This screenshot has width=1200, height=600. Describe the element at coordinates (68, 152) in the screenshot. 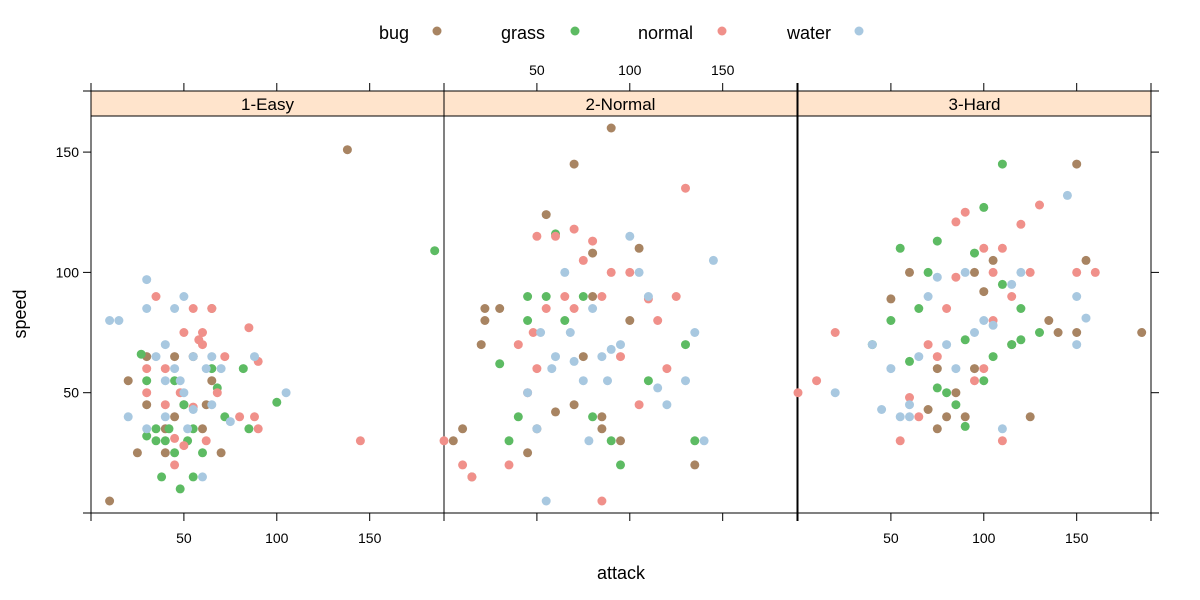

I see `y-tick-label: 150` at that location.